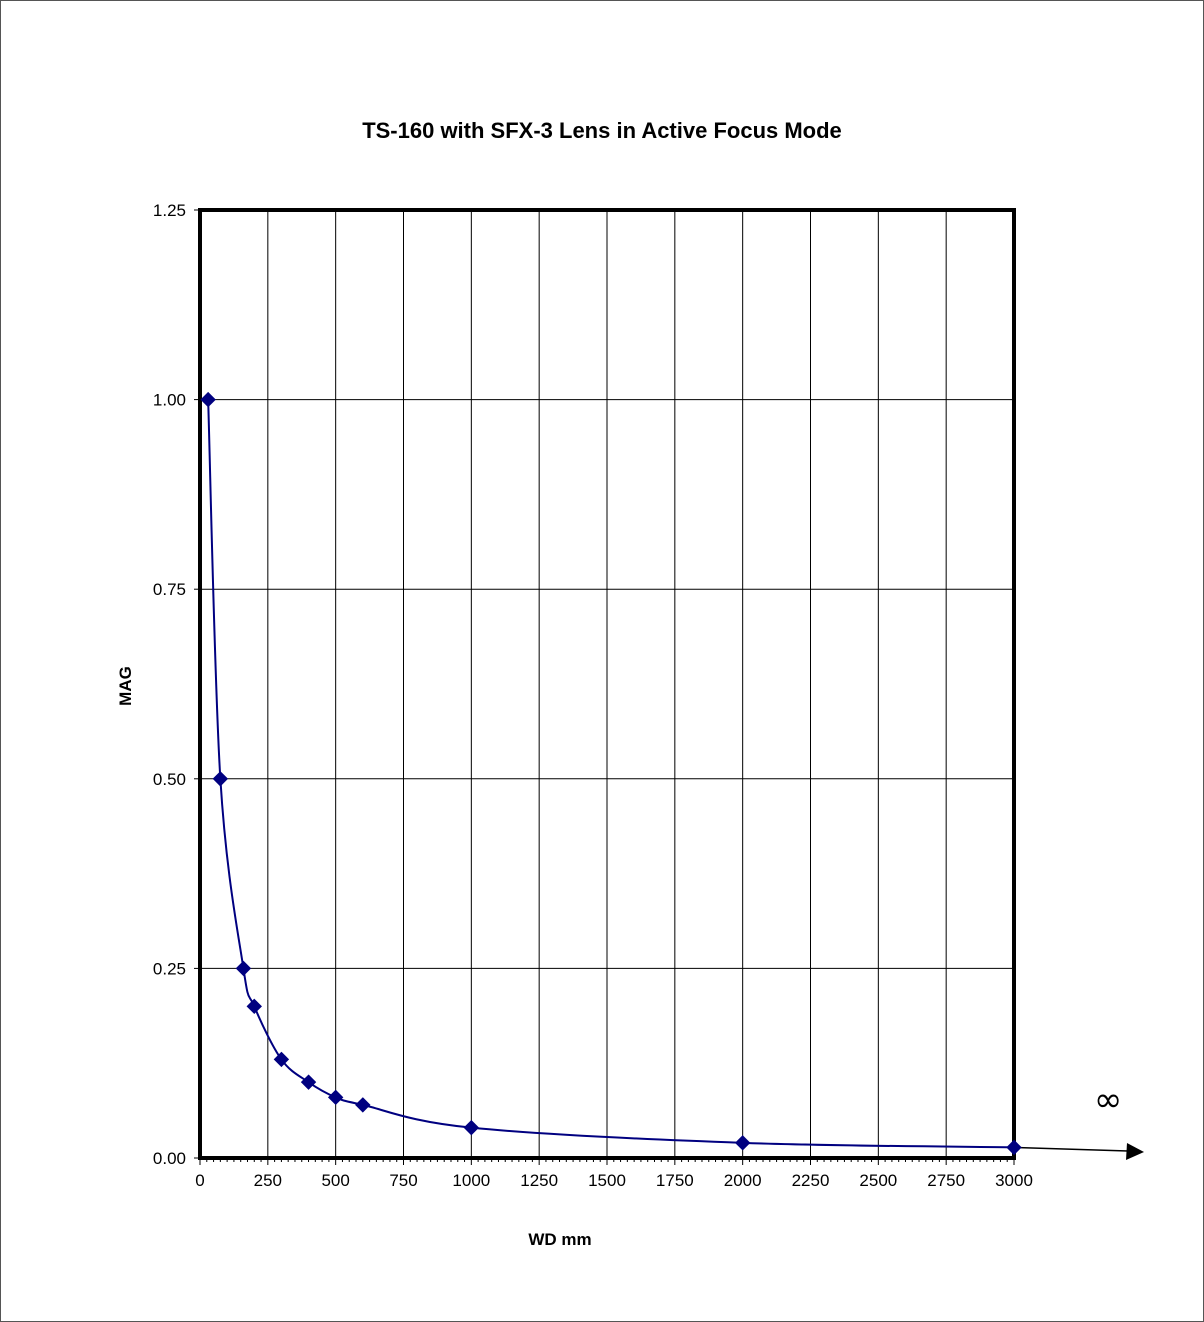 The width and height of the screenshot is (1204, 1322). Describe the element at coordinates (1108, 1100) in the screenshot. I see `infinity-annotation: ∞` at that location.